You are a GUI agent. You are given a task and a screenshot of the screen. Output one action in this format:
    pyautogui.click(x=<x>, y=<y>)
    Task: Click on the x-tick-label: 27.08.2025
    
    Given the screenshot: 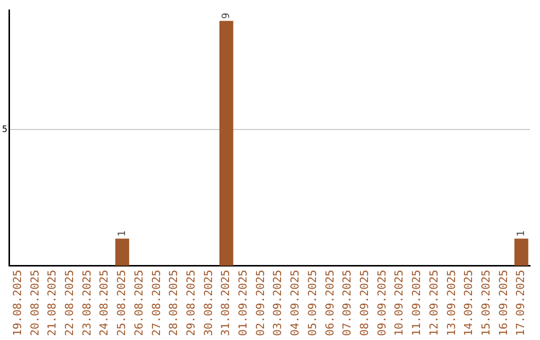 What is the action you would take?
    pyautogui.click(x=156, y=303)
    